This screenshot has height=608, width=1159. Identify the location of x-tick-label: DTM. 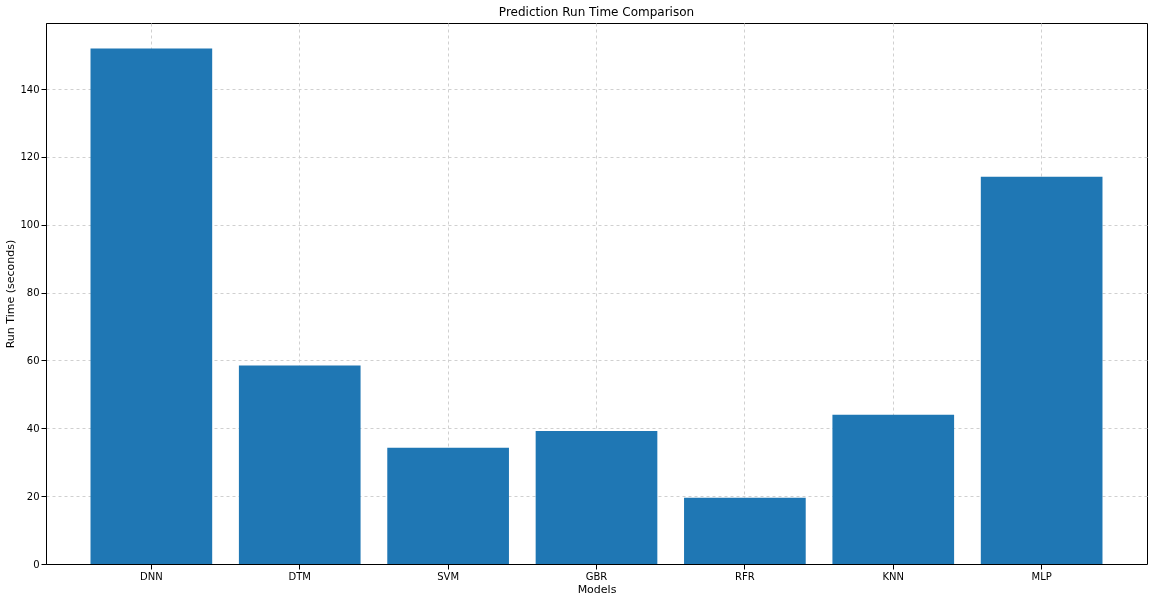
(299, 576).